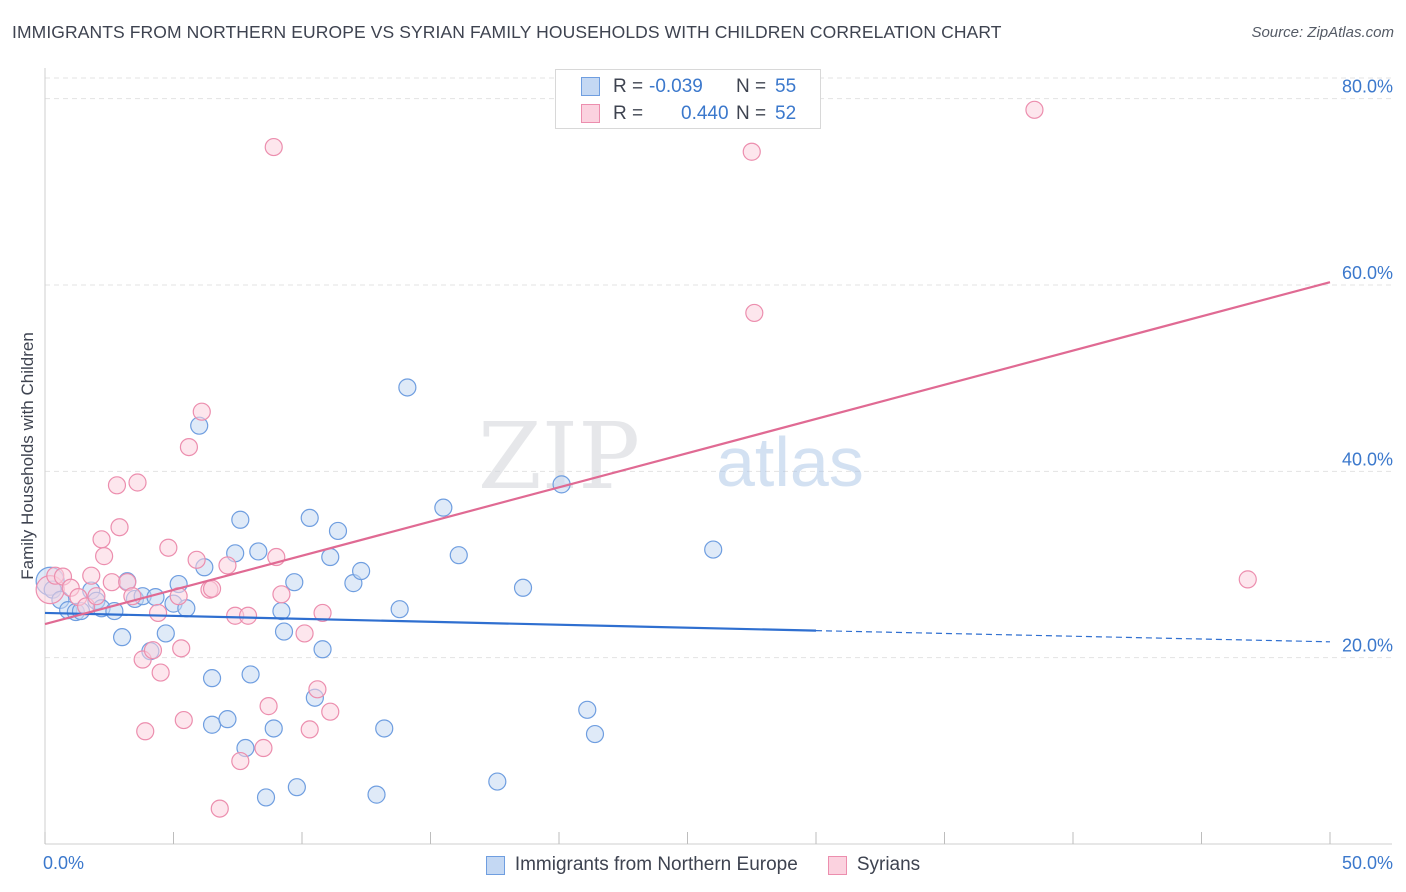  I want to click on stats-r-value: -0.039, so click(676, 86).